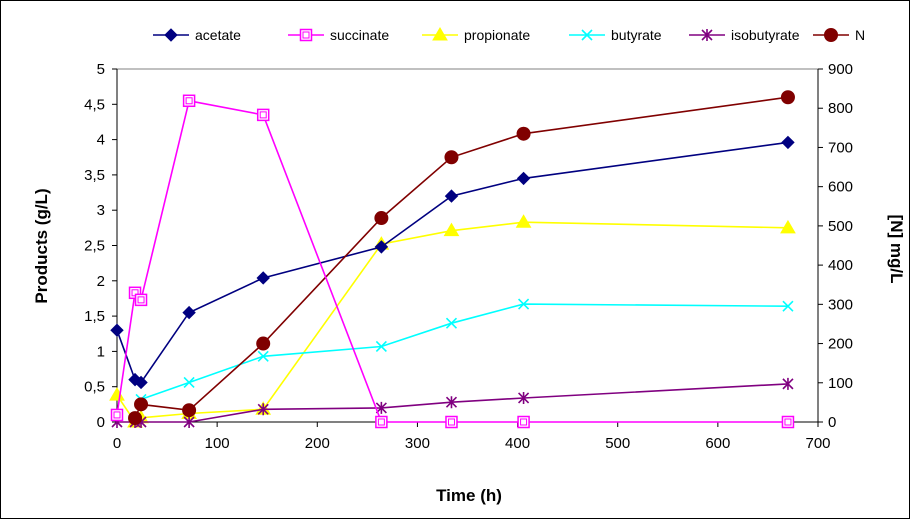  I want to click on legend-item-isobutyrate: isobutyrate, so click(744, 35).